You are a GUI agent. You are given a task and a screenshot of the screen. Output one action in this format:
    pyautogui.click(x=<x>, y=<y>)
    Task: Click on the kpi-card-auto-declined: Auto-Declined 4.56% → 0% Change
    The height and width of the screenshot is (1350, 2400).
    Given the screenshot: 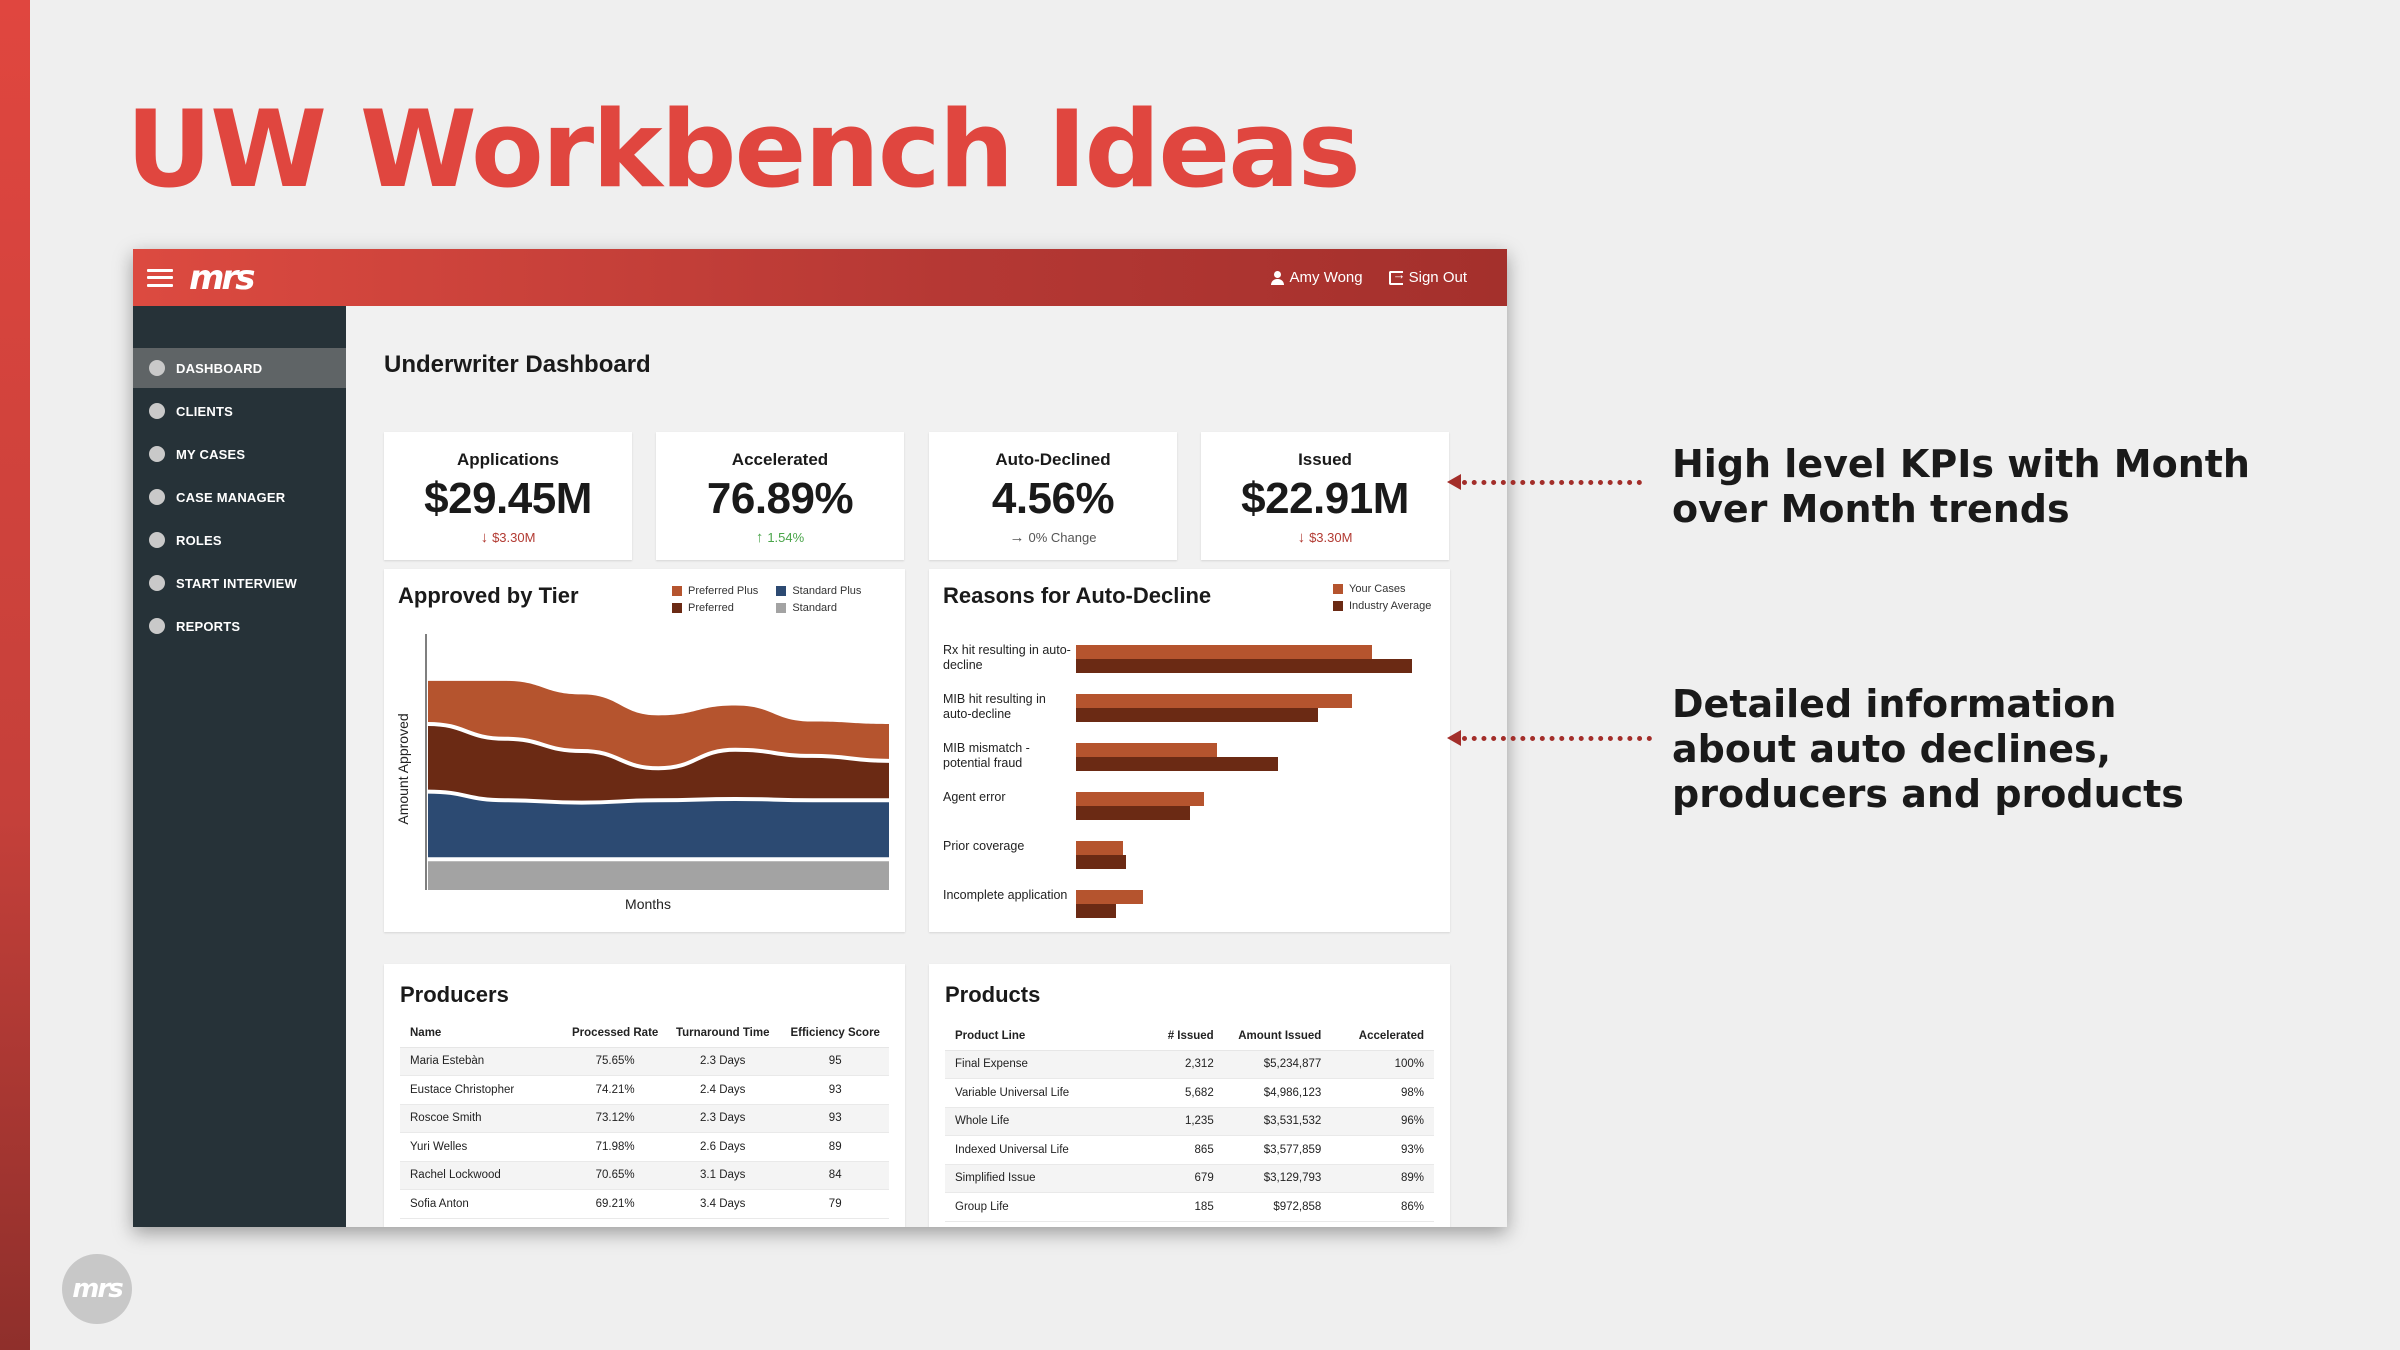 What is the action you would take?
    pyautogui.click(x=1053, y=496)
    